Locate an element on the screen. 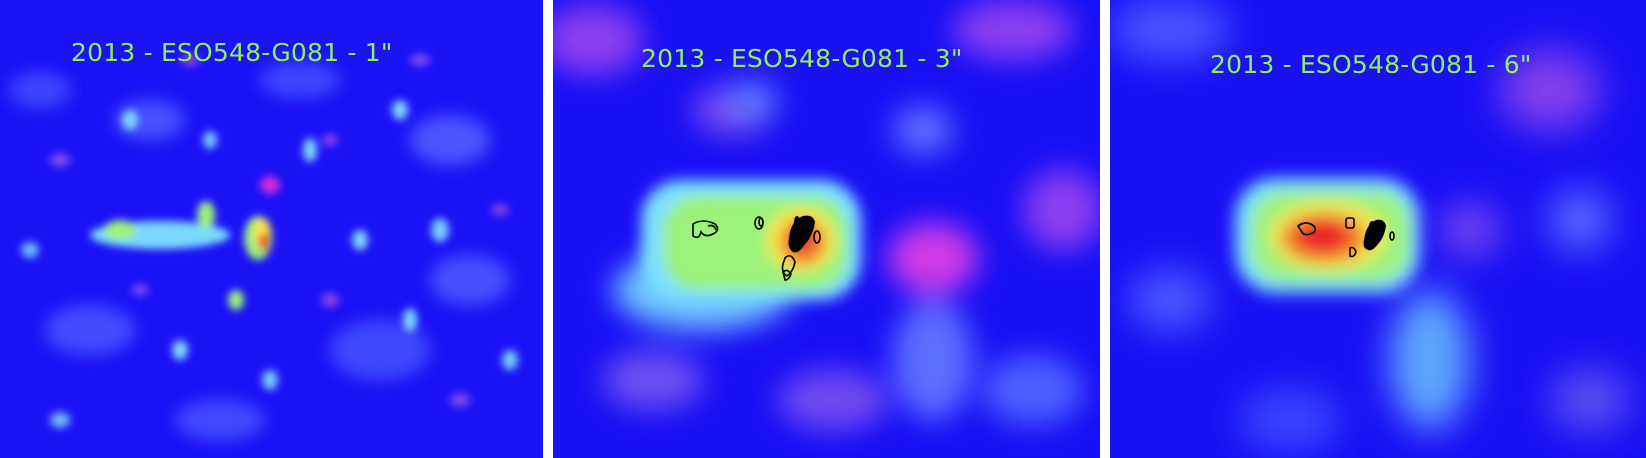 This screenshot has height=458, width=1646. panel-label: 2013 - ESO548-G081 - 1" is located at coordinates (232, 52).